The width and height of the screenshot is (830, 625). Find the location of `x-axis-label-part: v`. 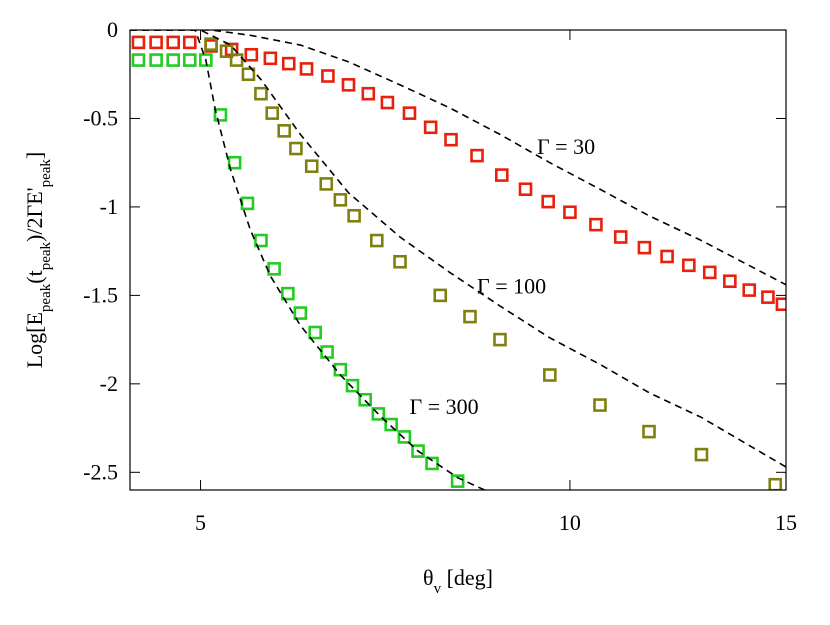

x-axis-label-part: v is located at coordinates (438, 589).